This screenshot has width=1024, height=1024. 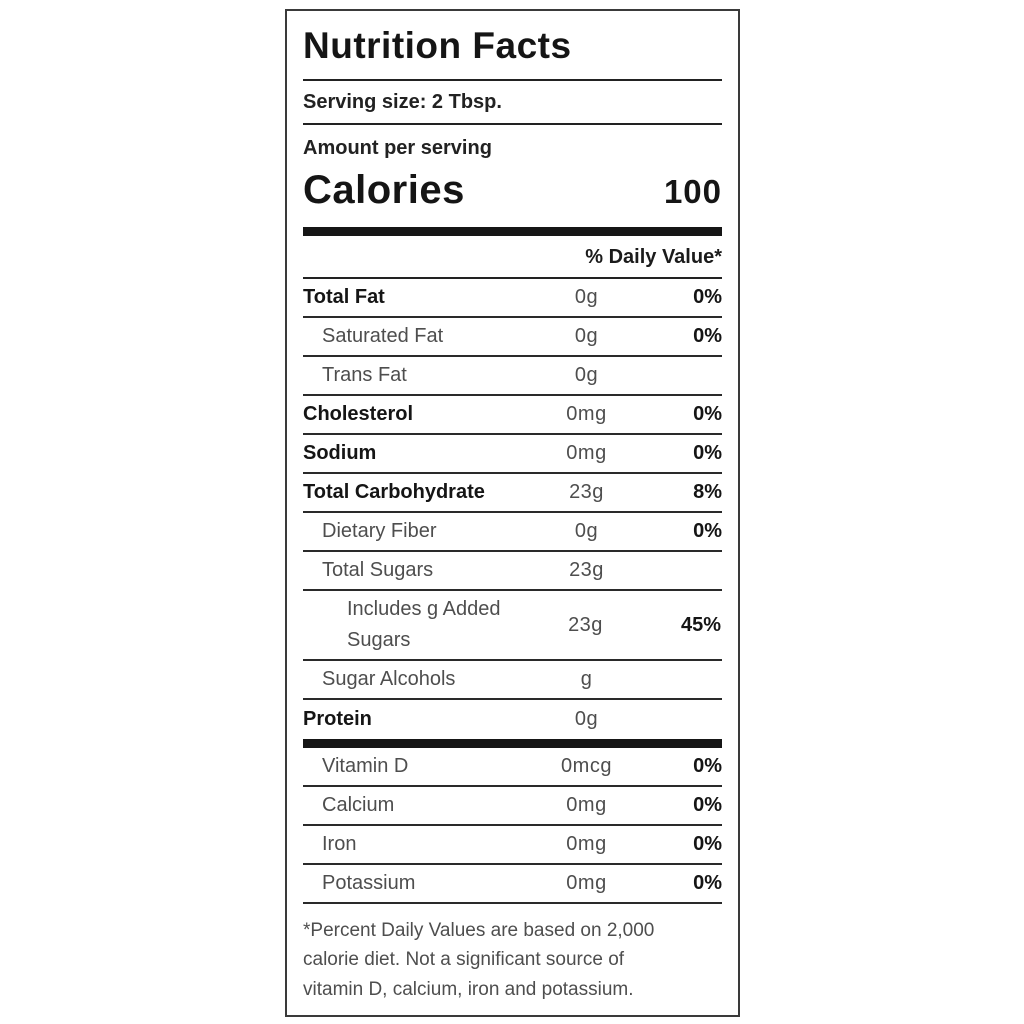 I want to click on vitamin-name: Iron, so click(x=339, y=844).